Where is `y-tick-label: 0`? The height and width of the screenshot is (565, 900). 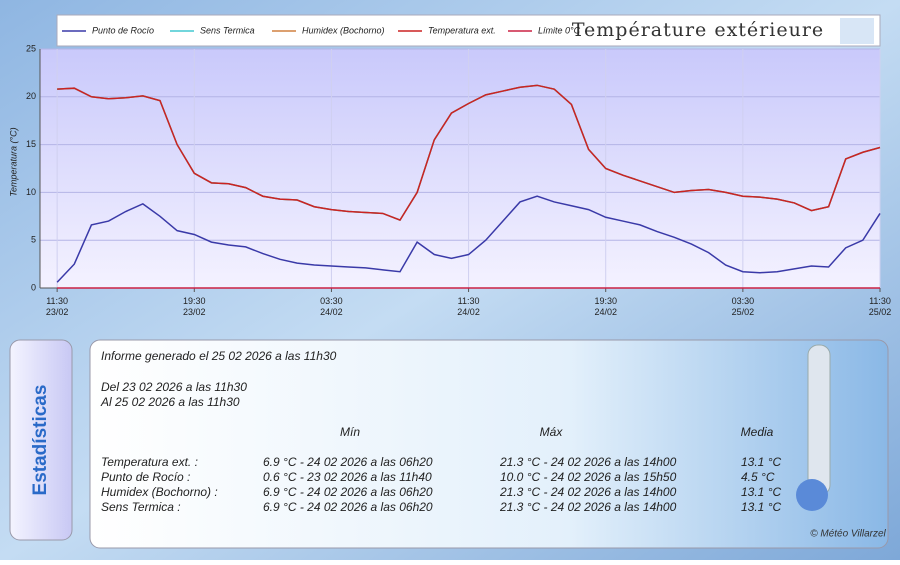
y-tick-label: 0 is located at coordinates (33, 287).